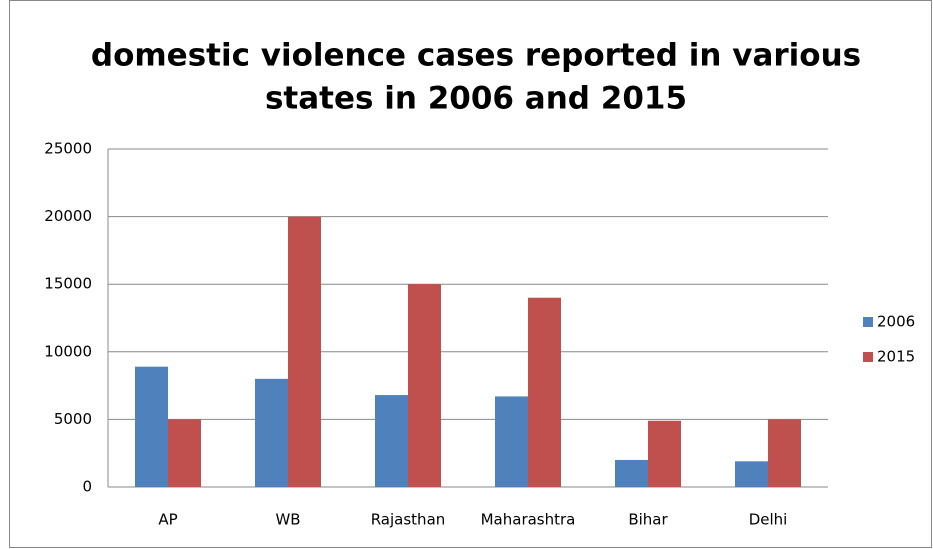 This screenshot has height=549, width=933. I want to click on y-tick-label: 0, so click(87, 487).